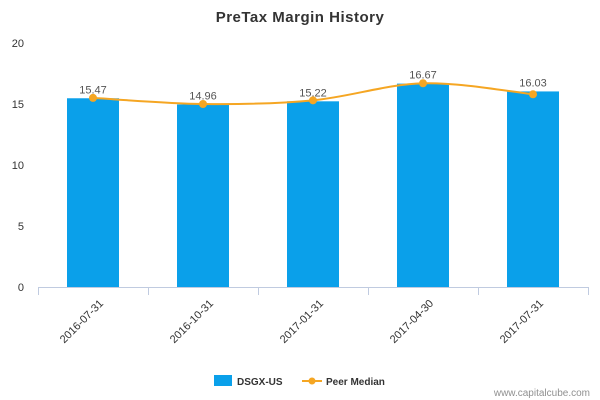  I want to click on x-tick-label: 2017-01-31, so click(302, 322).